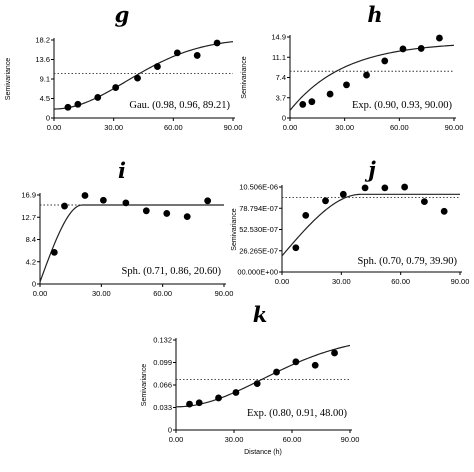 The image size is (474, 472). What do you see at coordinates (31, 261) in the screenshot?
I see `y-tick-label: 4.2` at bounding box center [31, 261].